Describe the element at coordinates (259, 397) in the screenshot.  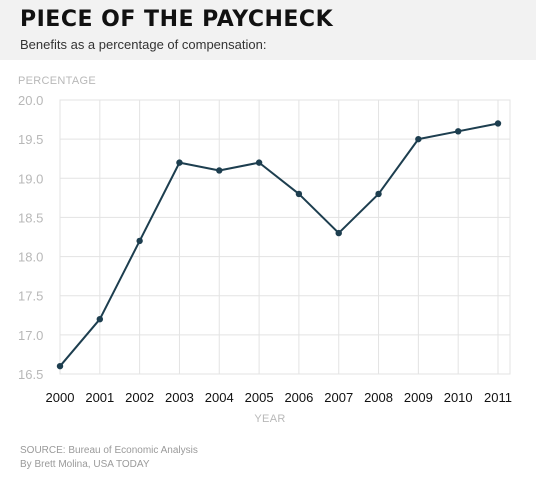
I see `x-tick-label: 2005` at that location.